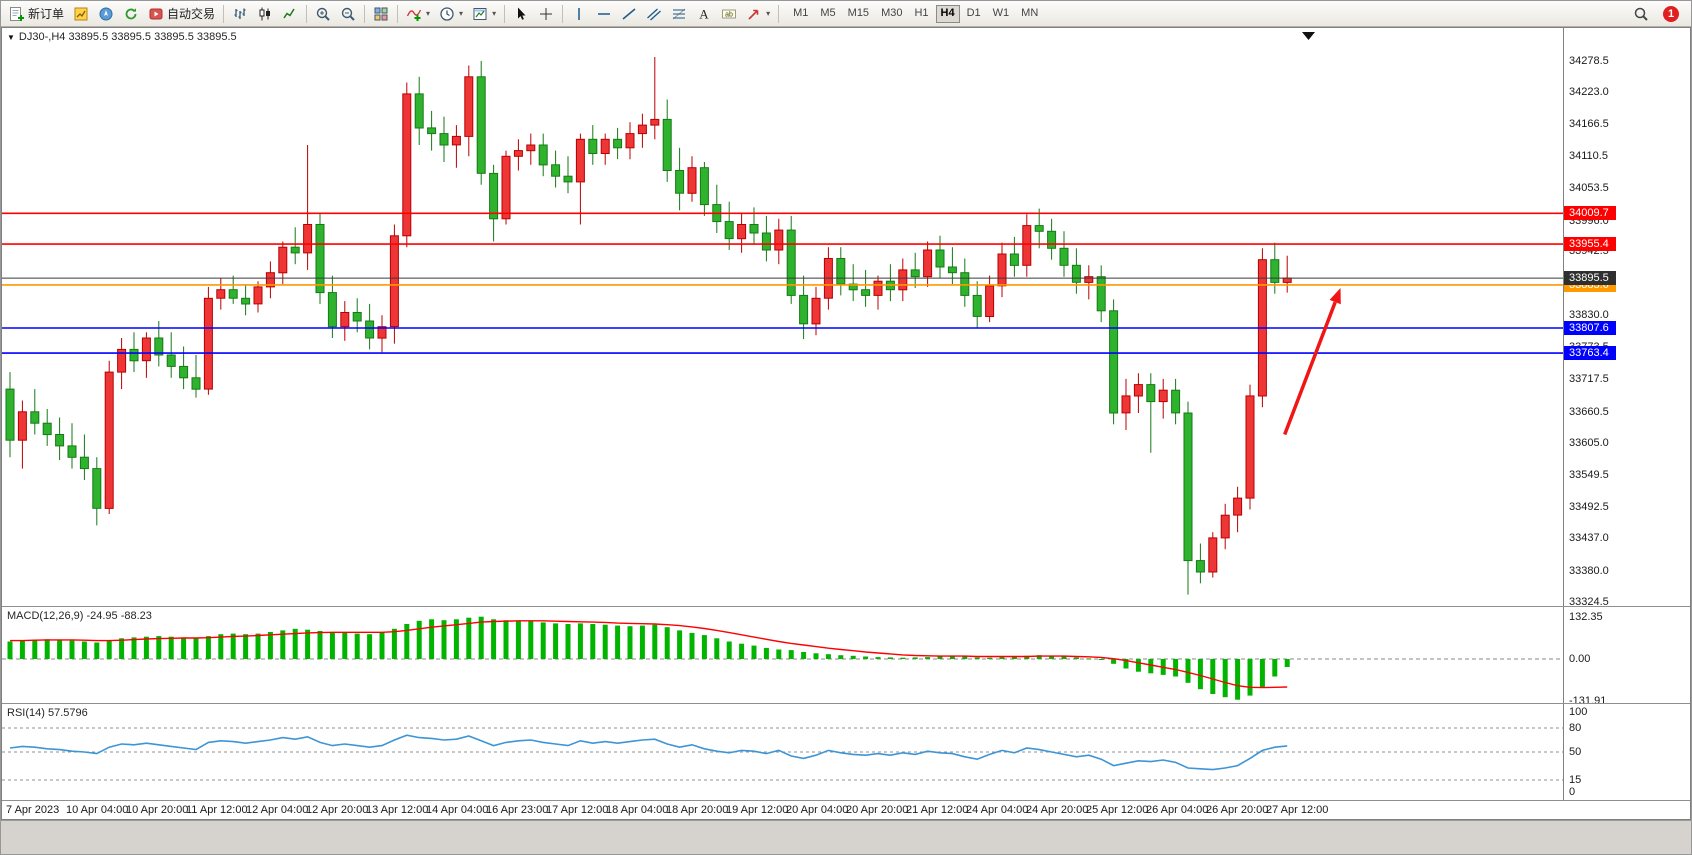  I want to click on periods-icon, so click(447, 14).